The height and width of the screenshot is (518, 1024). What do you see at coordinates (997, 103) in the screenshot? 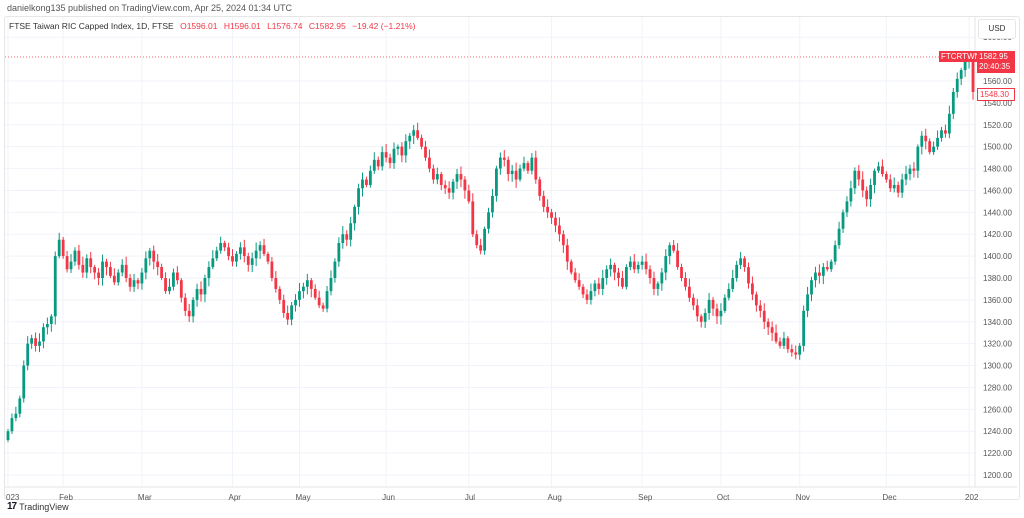
I see `price-tick-label: 1540.00` at bounding box center [997, 103].